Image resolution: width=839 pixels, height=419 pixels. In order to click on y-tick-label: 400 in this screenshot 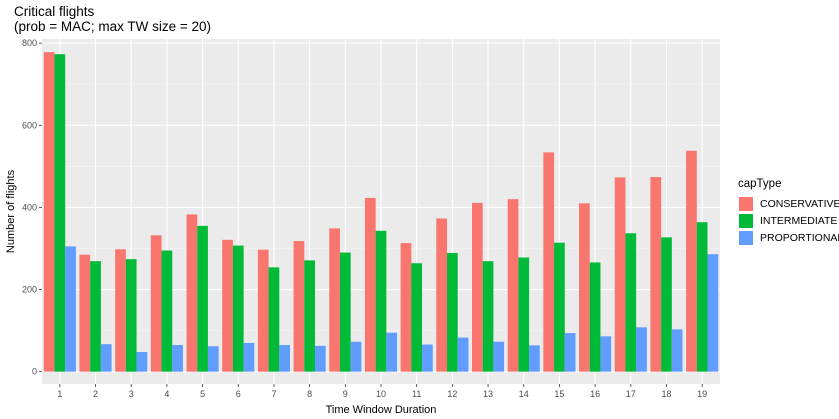, I will do `click(29, 207)`.